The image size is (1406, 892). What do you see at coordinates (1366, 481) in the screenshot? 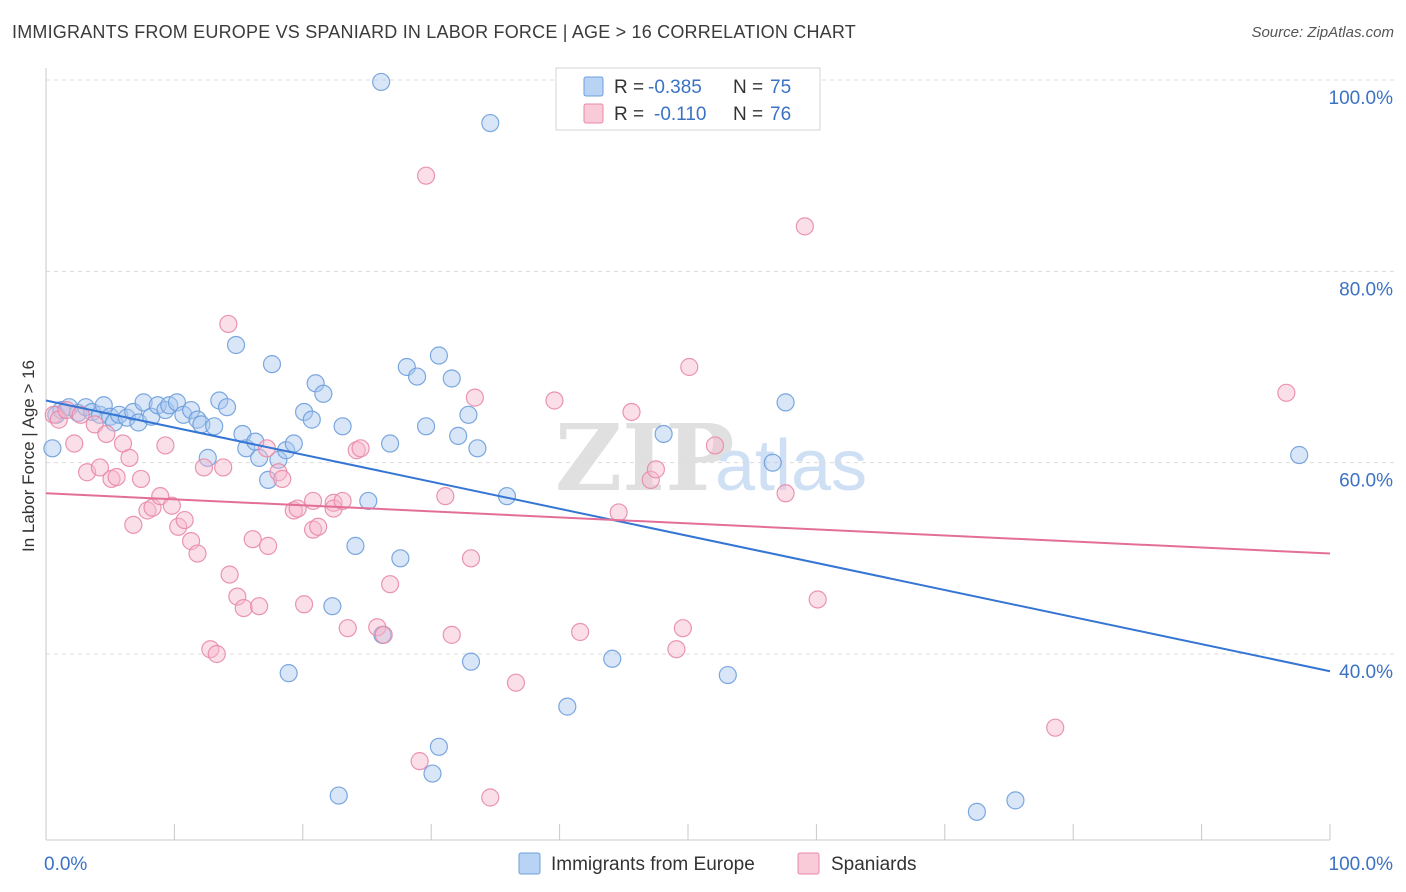
I see `y-tick-label: 60.0%` at bounding box center [1366, 481].